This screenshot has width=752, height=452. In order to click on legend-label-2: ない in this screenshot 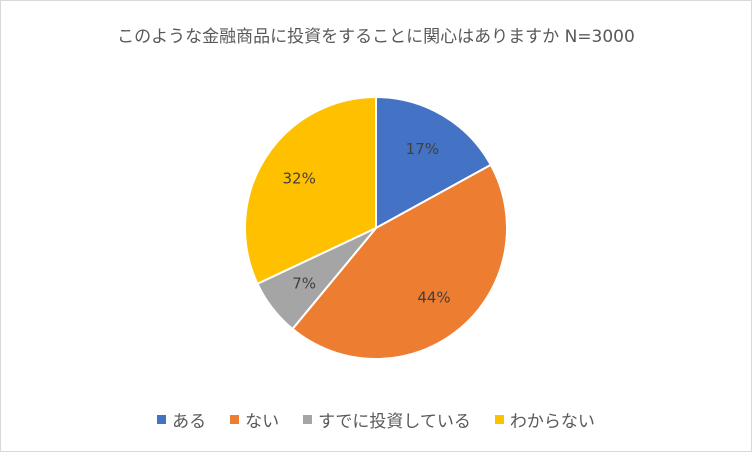, I will do `click(262, 422)`.